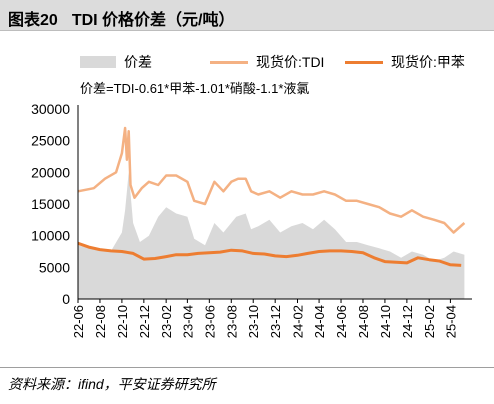  What do you see at coordinates (138, 62) in the screenshot?
I see `legend-label-spread: 价差` at bounding box center [138, 62].